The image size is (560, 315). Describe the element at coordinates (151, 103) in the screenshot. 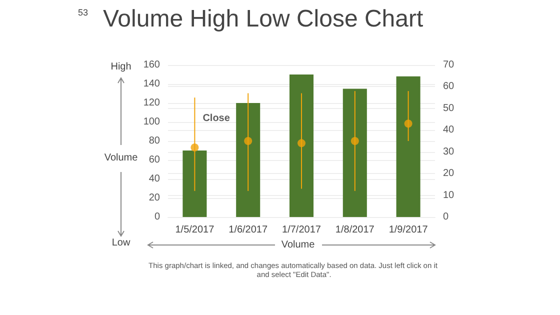

I see `y-tick-label: 120` at that location.